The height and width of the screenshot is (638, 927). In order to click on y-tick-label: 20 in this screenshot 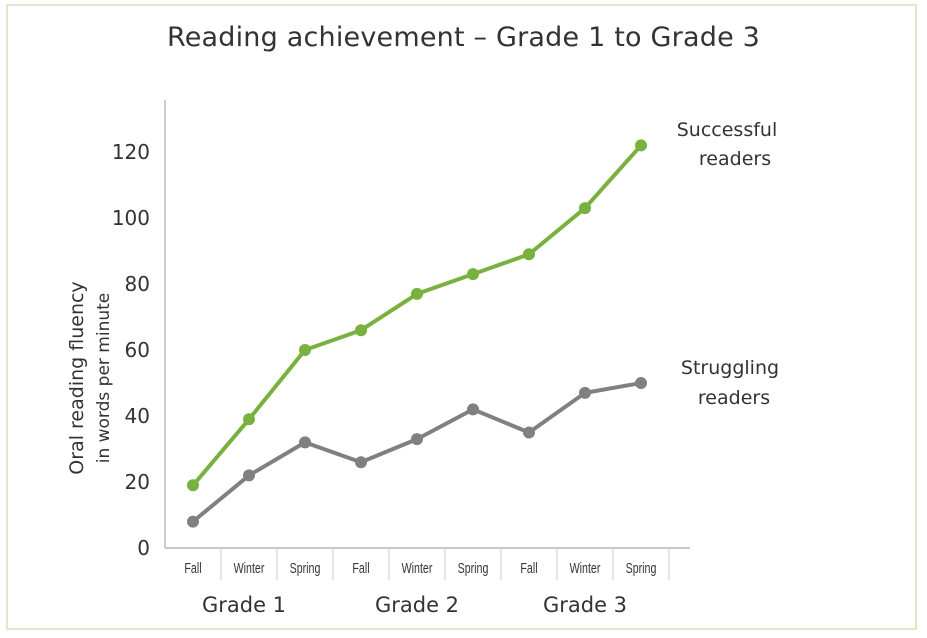, I will do `click(137, 482)`.